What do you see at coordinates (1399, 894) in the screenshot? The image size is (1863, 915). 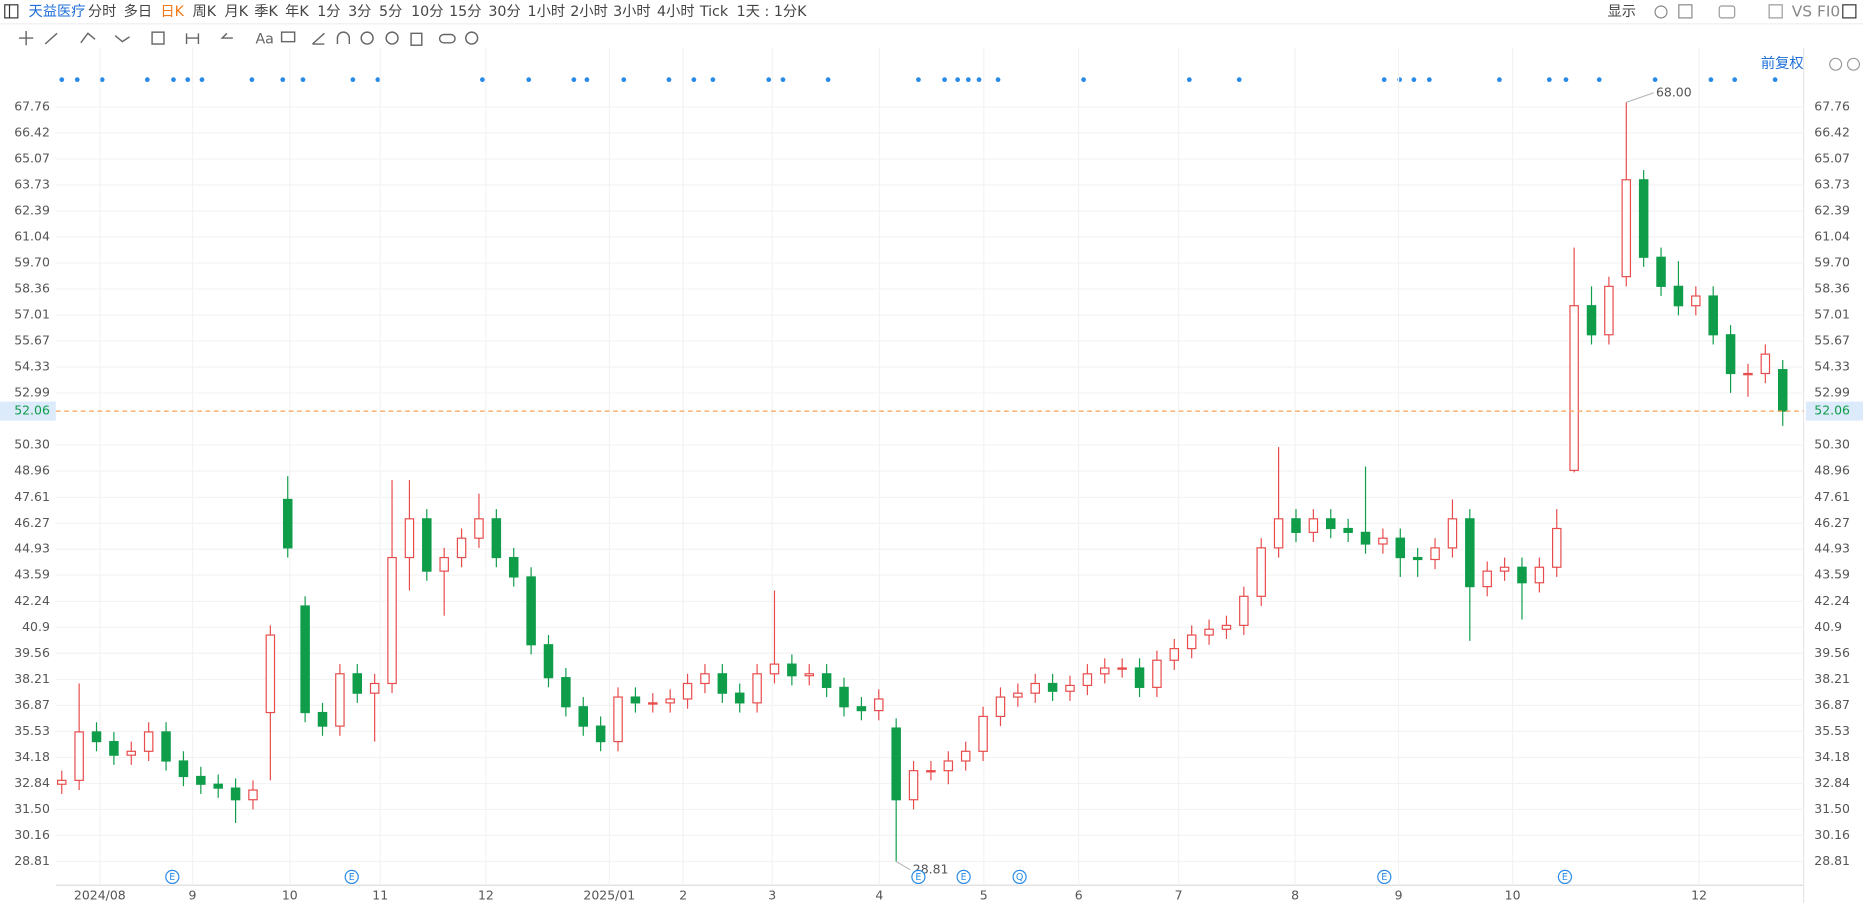 I see `x-tick-label: 9` at bounding box center [1399, 894].